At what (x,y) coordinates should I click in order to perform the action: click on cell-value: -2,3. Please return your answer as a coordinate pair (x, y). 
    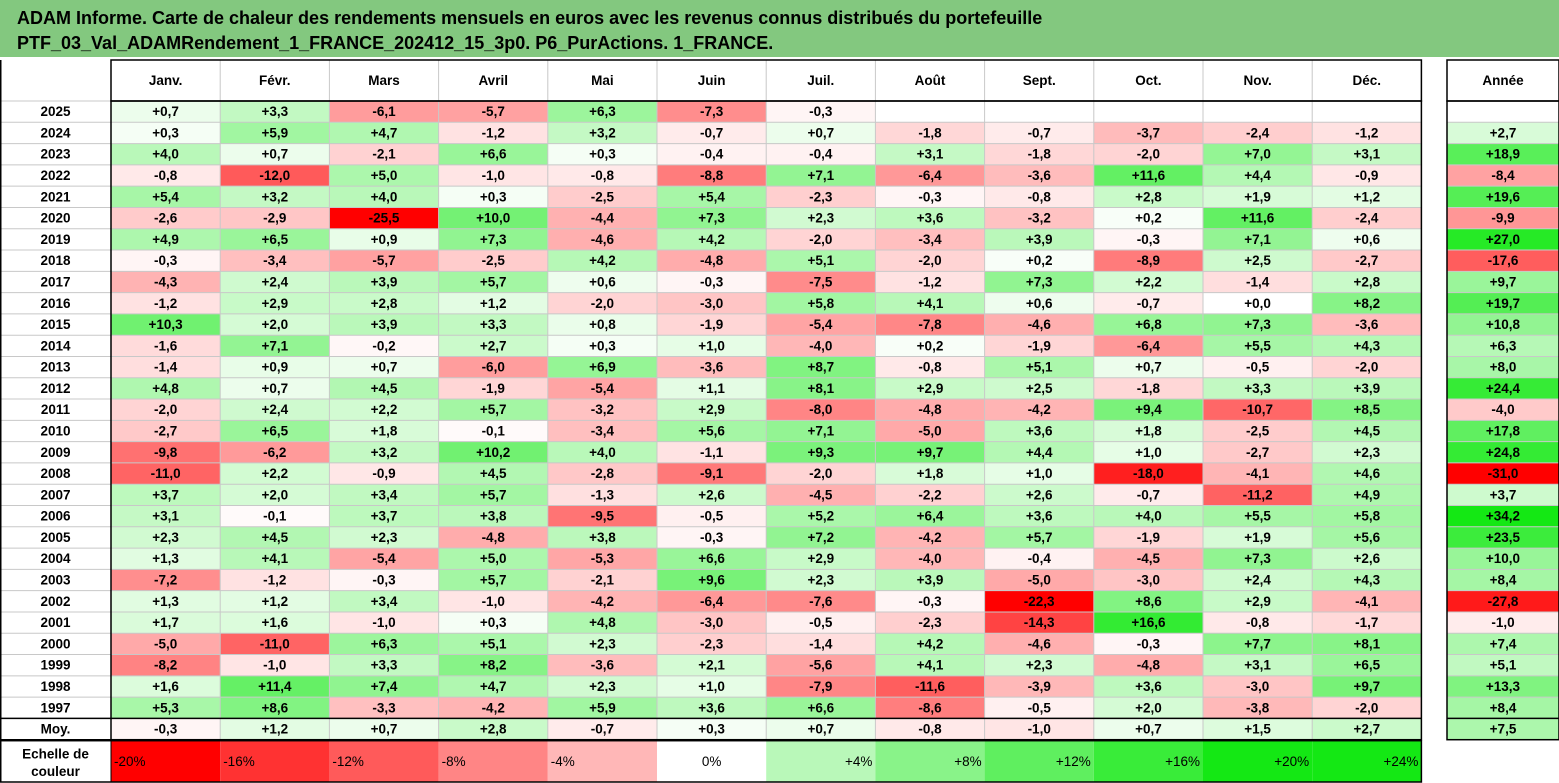
    Looking at the image, I should click on (821, 196).